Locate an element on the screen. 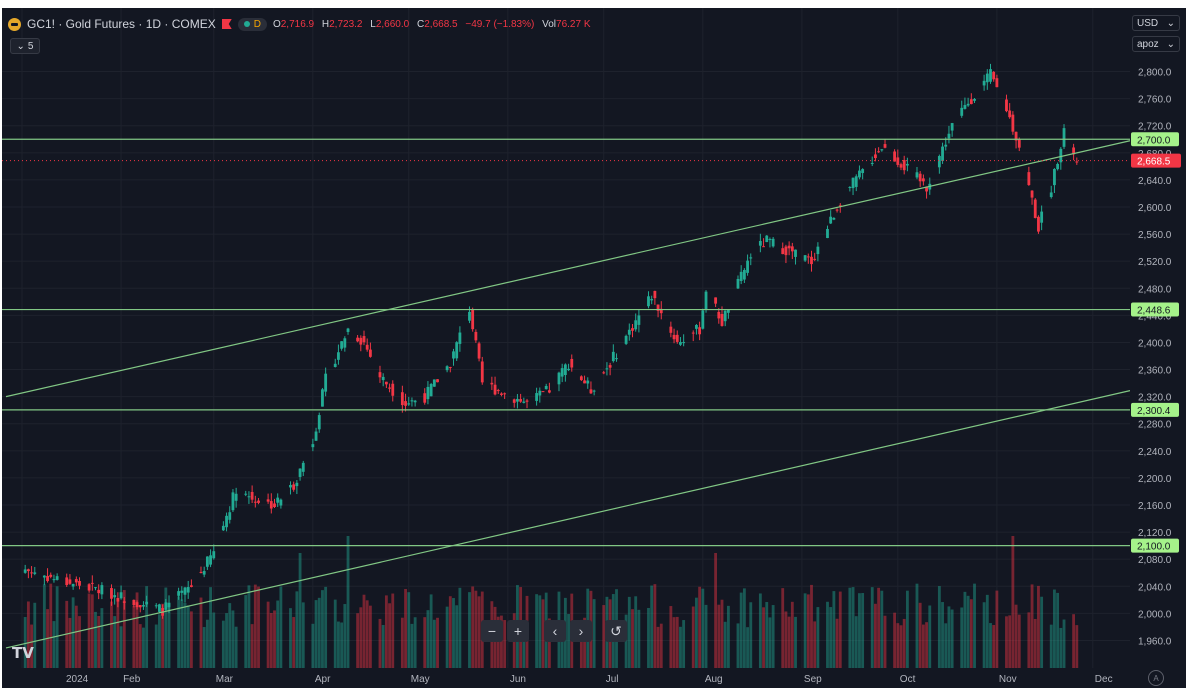  open-label: O is located at coordinates (276, 24).